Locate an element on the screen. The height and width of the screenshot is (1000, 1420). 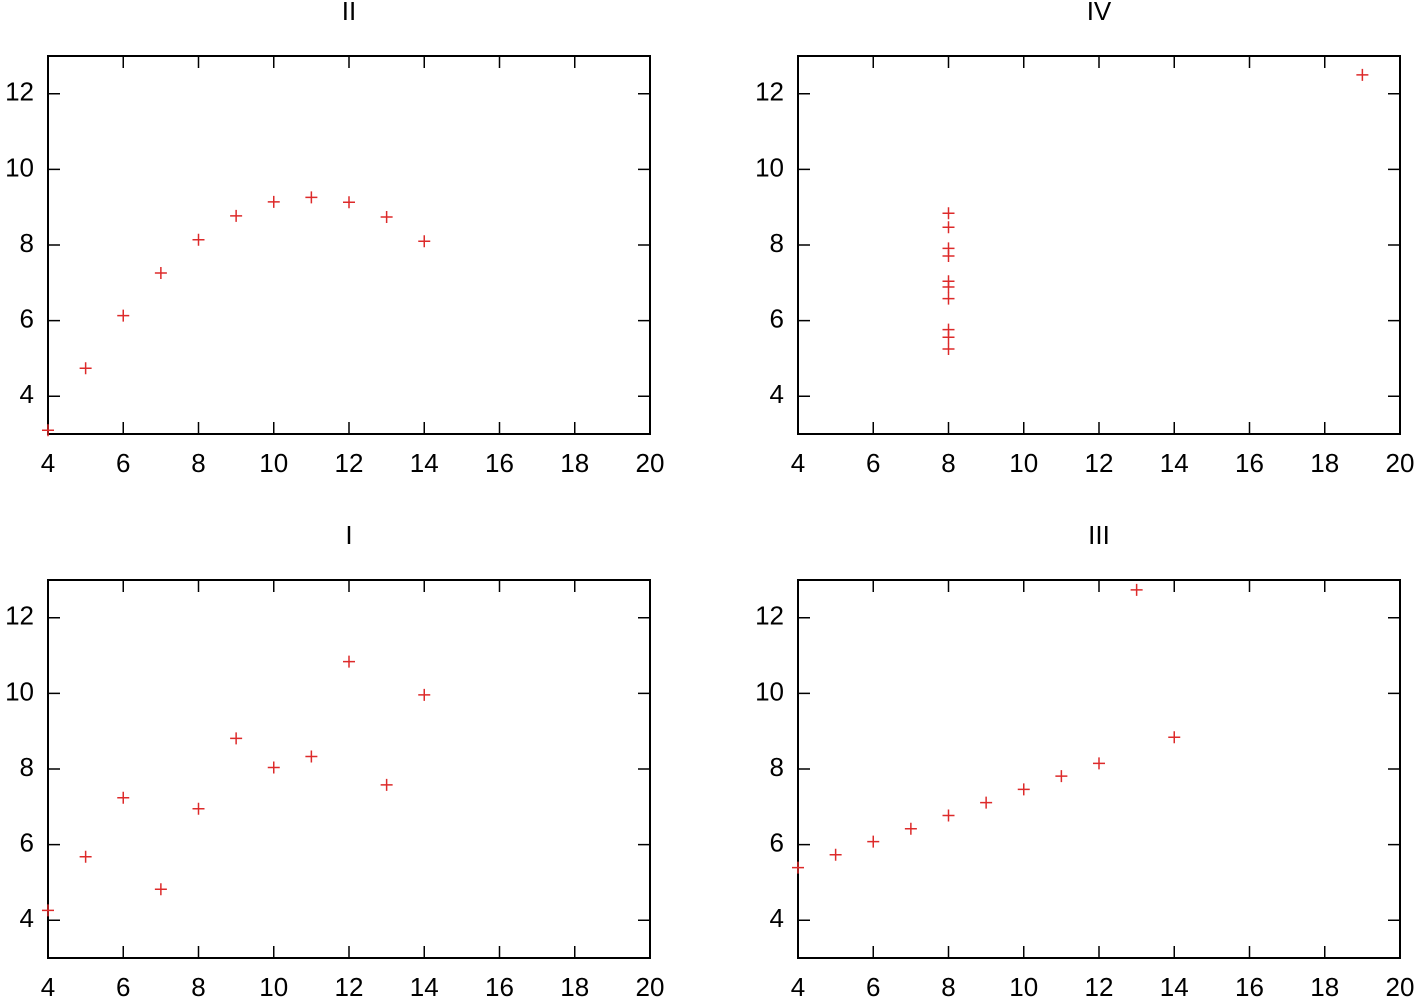
chart-title: IV is located at coordinates (1099, 13).